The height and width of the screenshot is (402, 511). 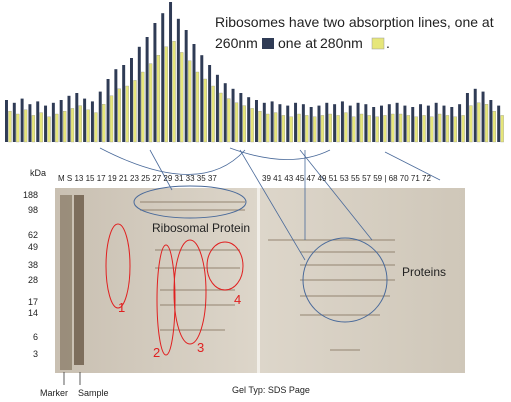 I want to click on region-number: 3, so click(x=200, y=347).